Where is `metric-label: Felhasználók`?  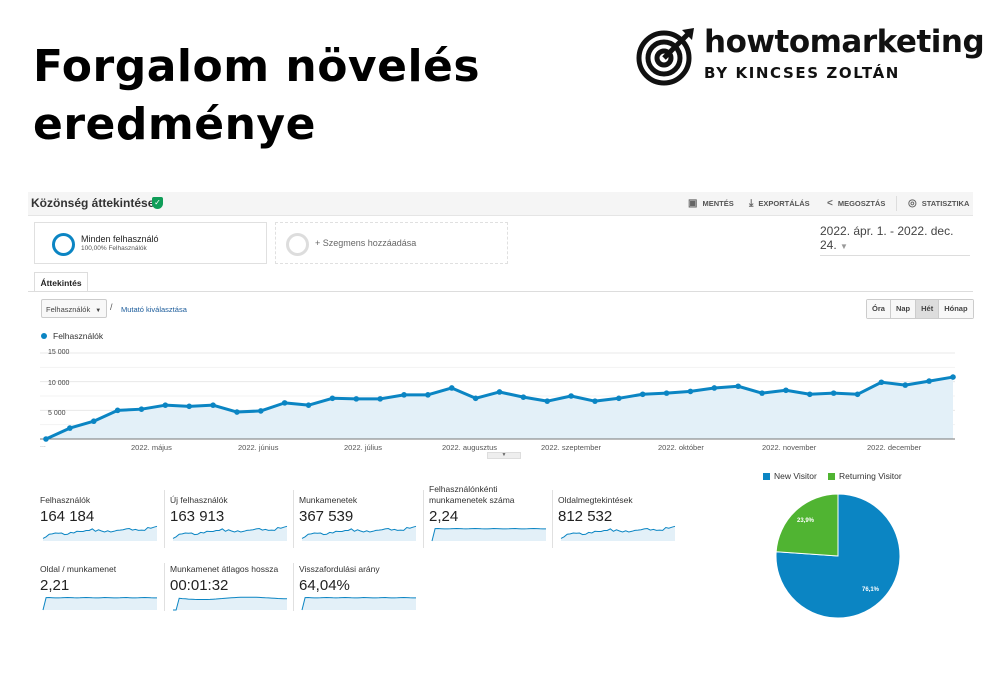 metric-label: Felhasználók is located at coordinates (65, 500).